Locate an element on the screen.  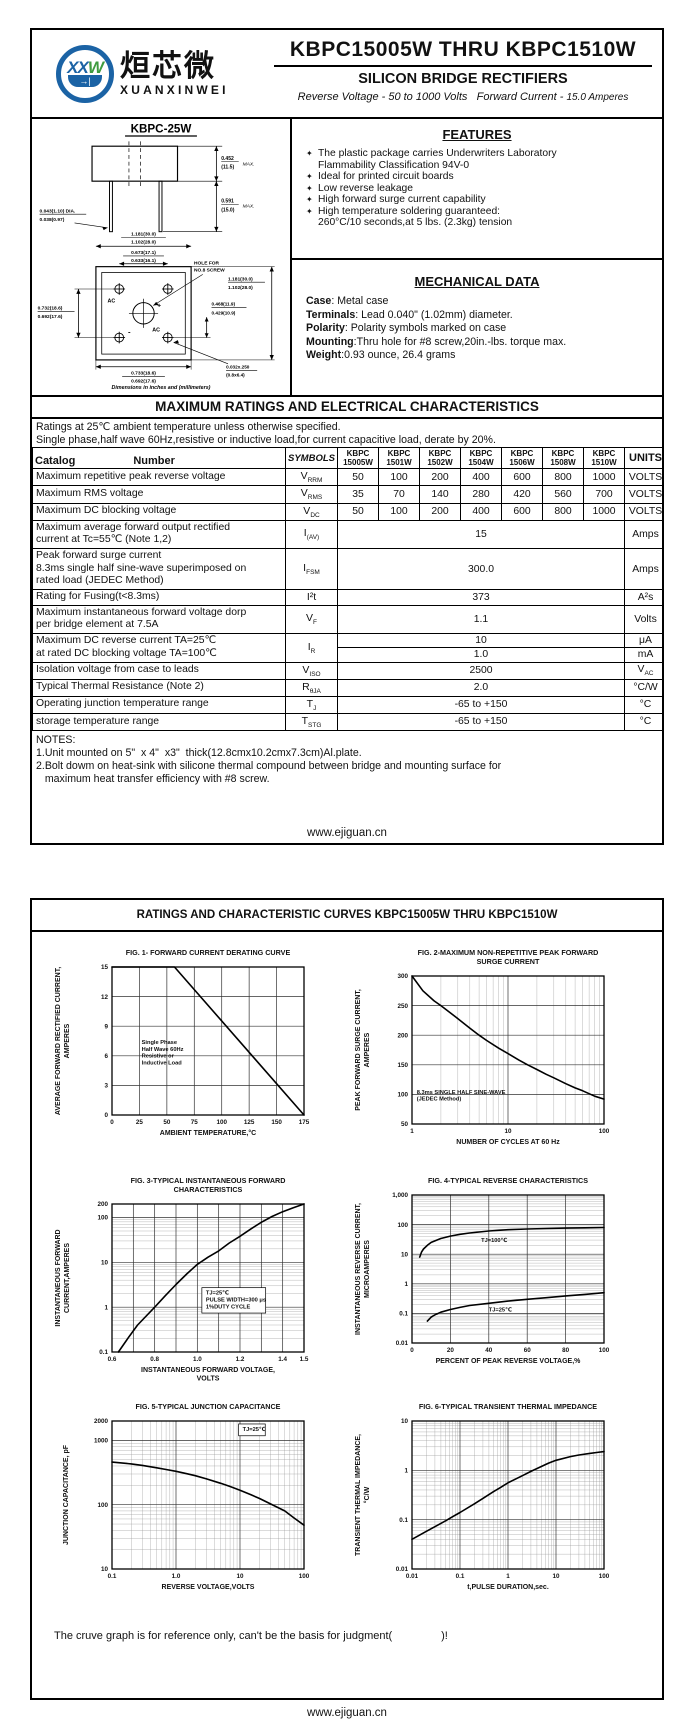
param-name: Maximum DC blocking voltage is located at coordinates (159, 511).